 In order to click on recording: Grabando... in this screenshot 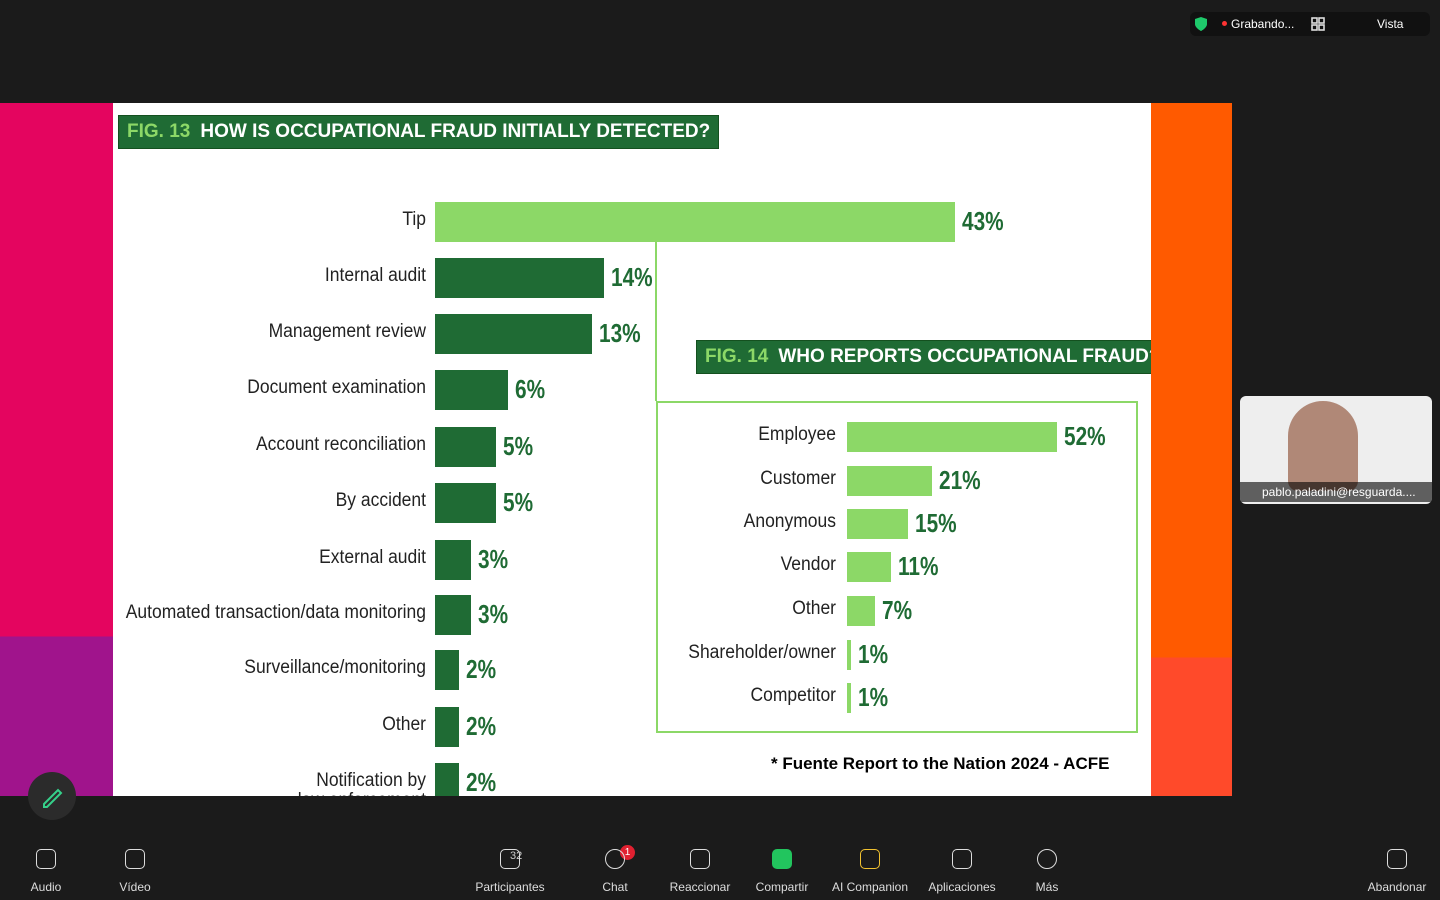, I will do `click(1263, 24)`.